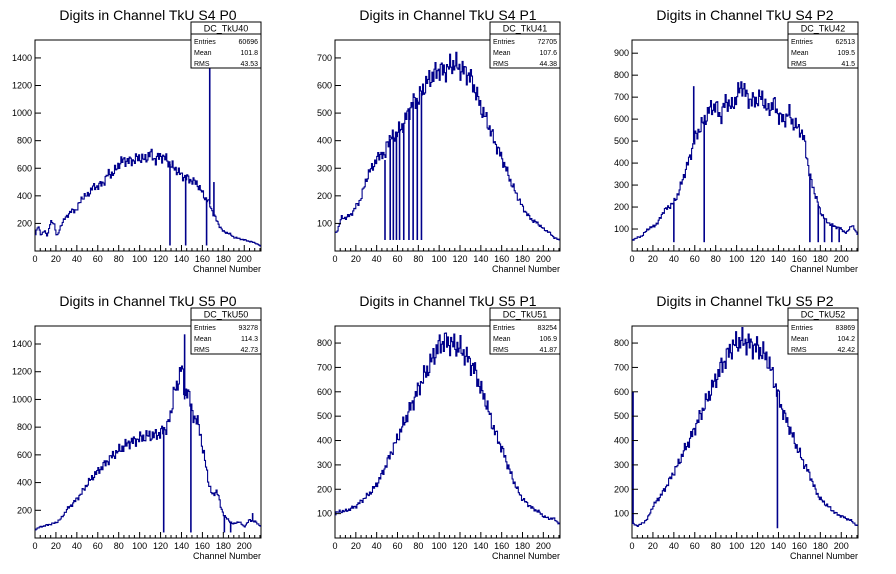 This screenshot has width=896, height=574. I want to click on stats-box: DC_TkU40 Entries 60696 Mean 101.8 RMS 43.53, so click(226, 45).